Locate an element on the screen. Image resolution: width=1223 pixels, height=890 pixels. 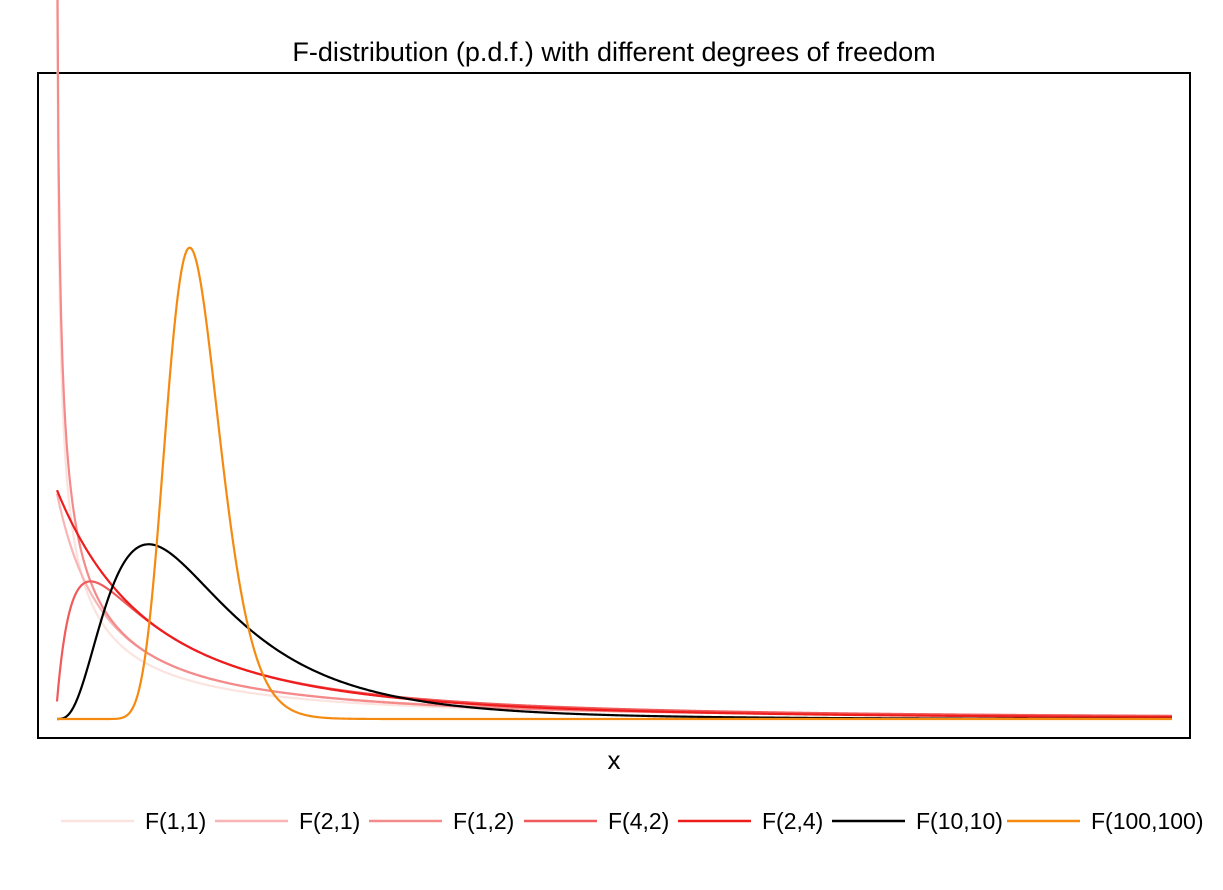
legend-label: F(2,1) is located at coordinates (329, 821).